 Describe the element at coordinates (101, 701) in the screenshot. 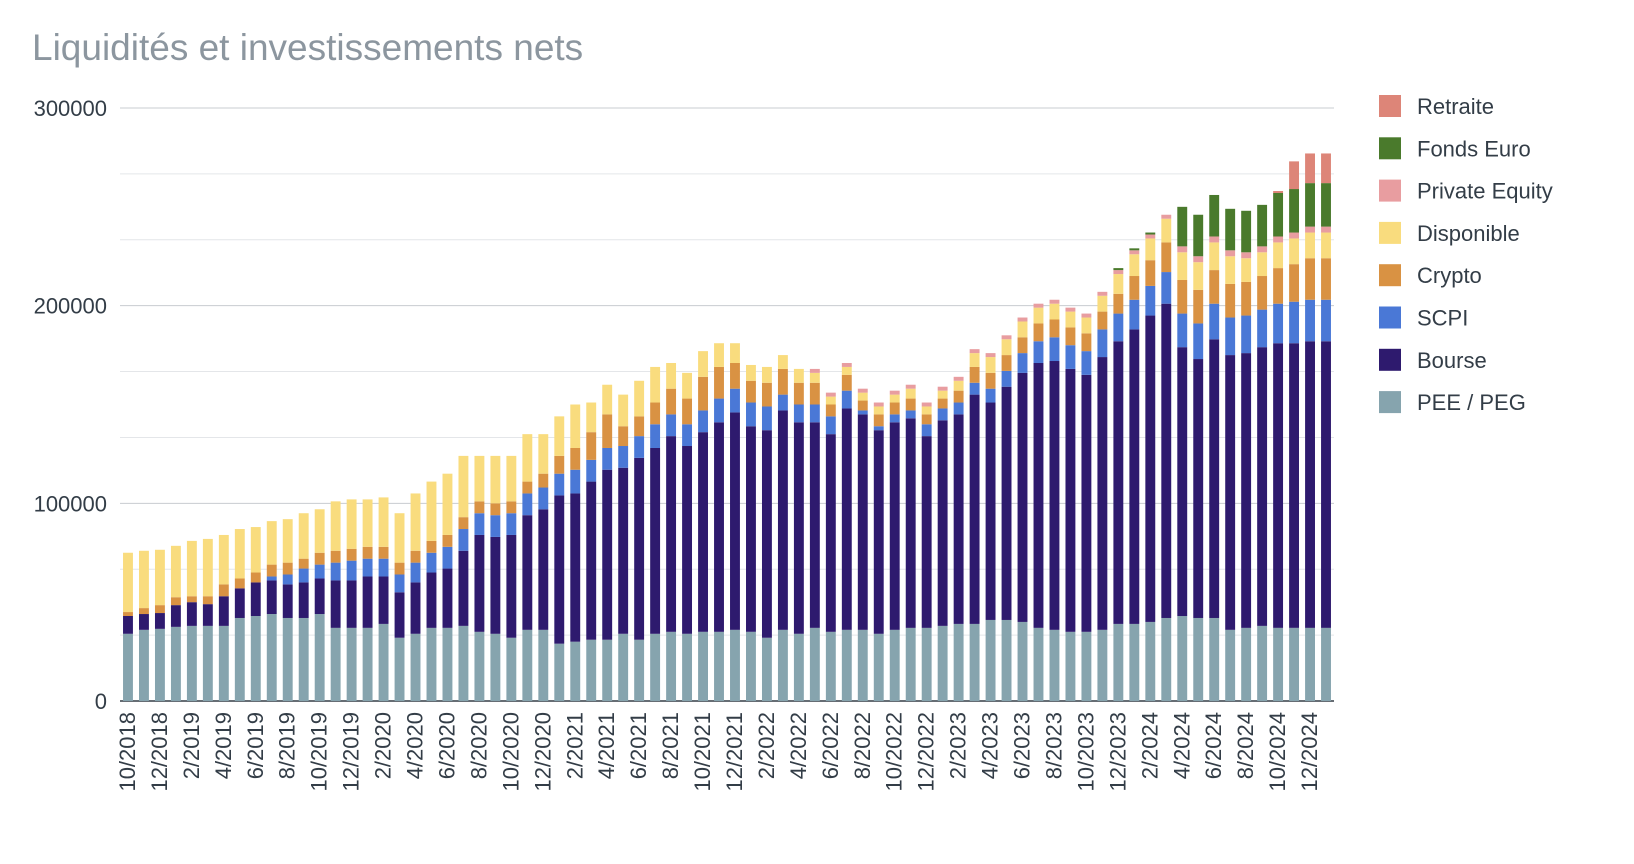

I see `y-tick-label: 0` at that location.